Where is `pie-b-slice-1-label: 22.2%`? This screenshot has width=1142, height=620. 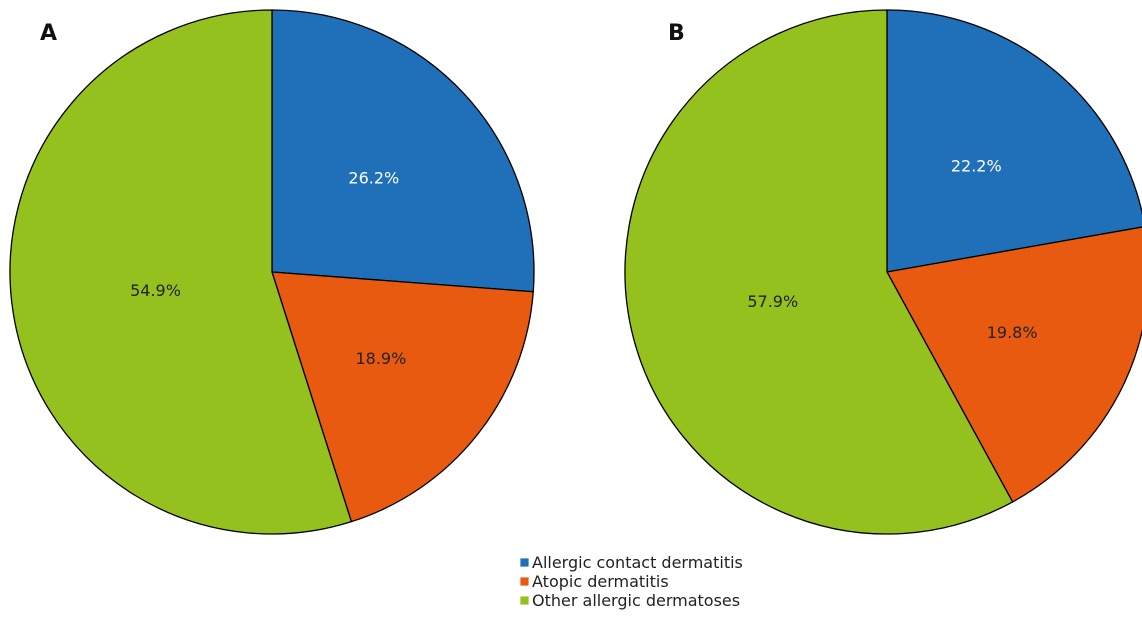 pie-b-slice-1-label: 22.2% is located at coordinates (976, 166).